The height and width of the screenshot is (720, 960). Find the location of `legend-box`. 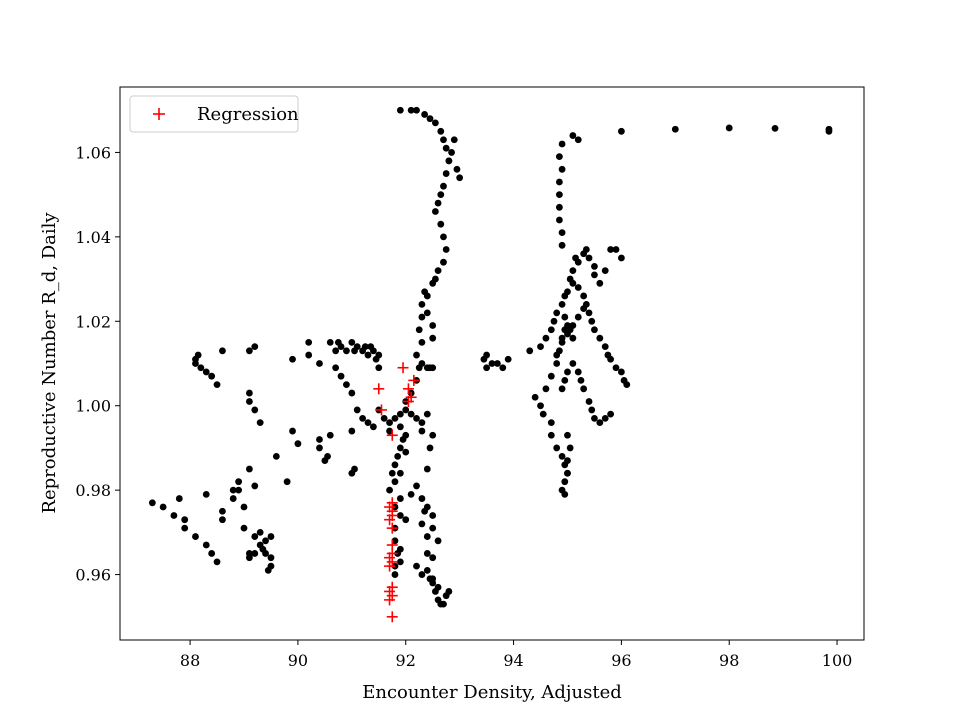

legend-box is located at coordinates (214, 114).